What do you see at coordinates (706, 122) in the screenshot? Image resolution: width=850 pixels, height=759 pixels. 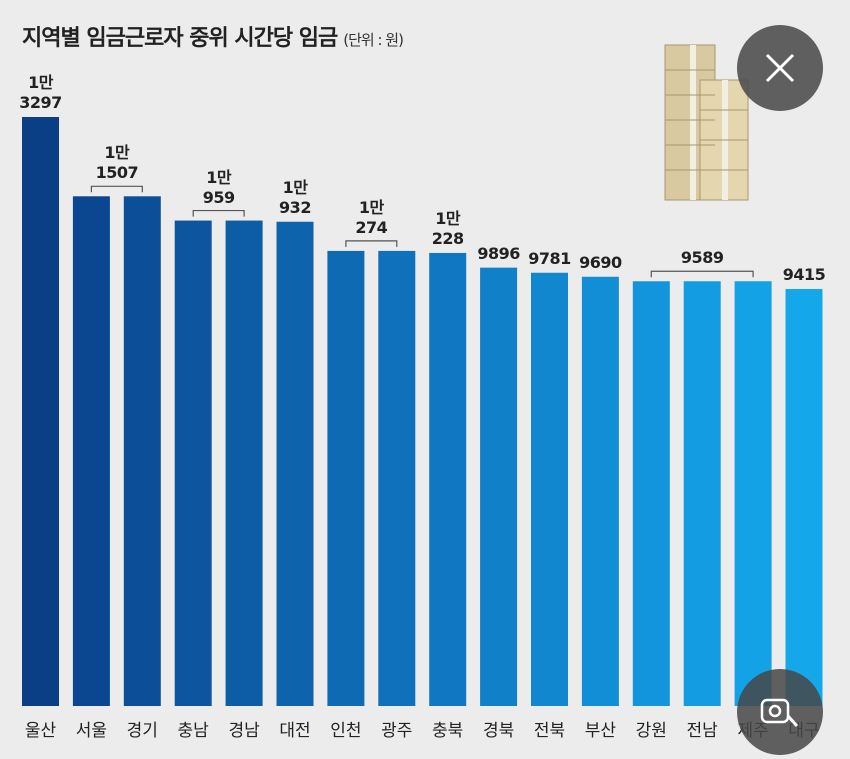 I see `money-illustration` at bounding box center [706, 122].